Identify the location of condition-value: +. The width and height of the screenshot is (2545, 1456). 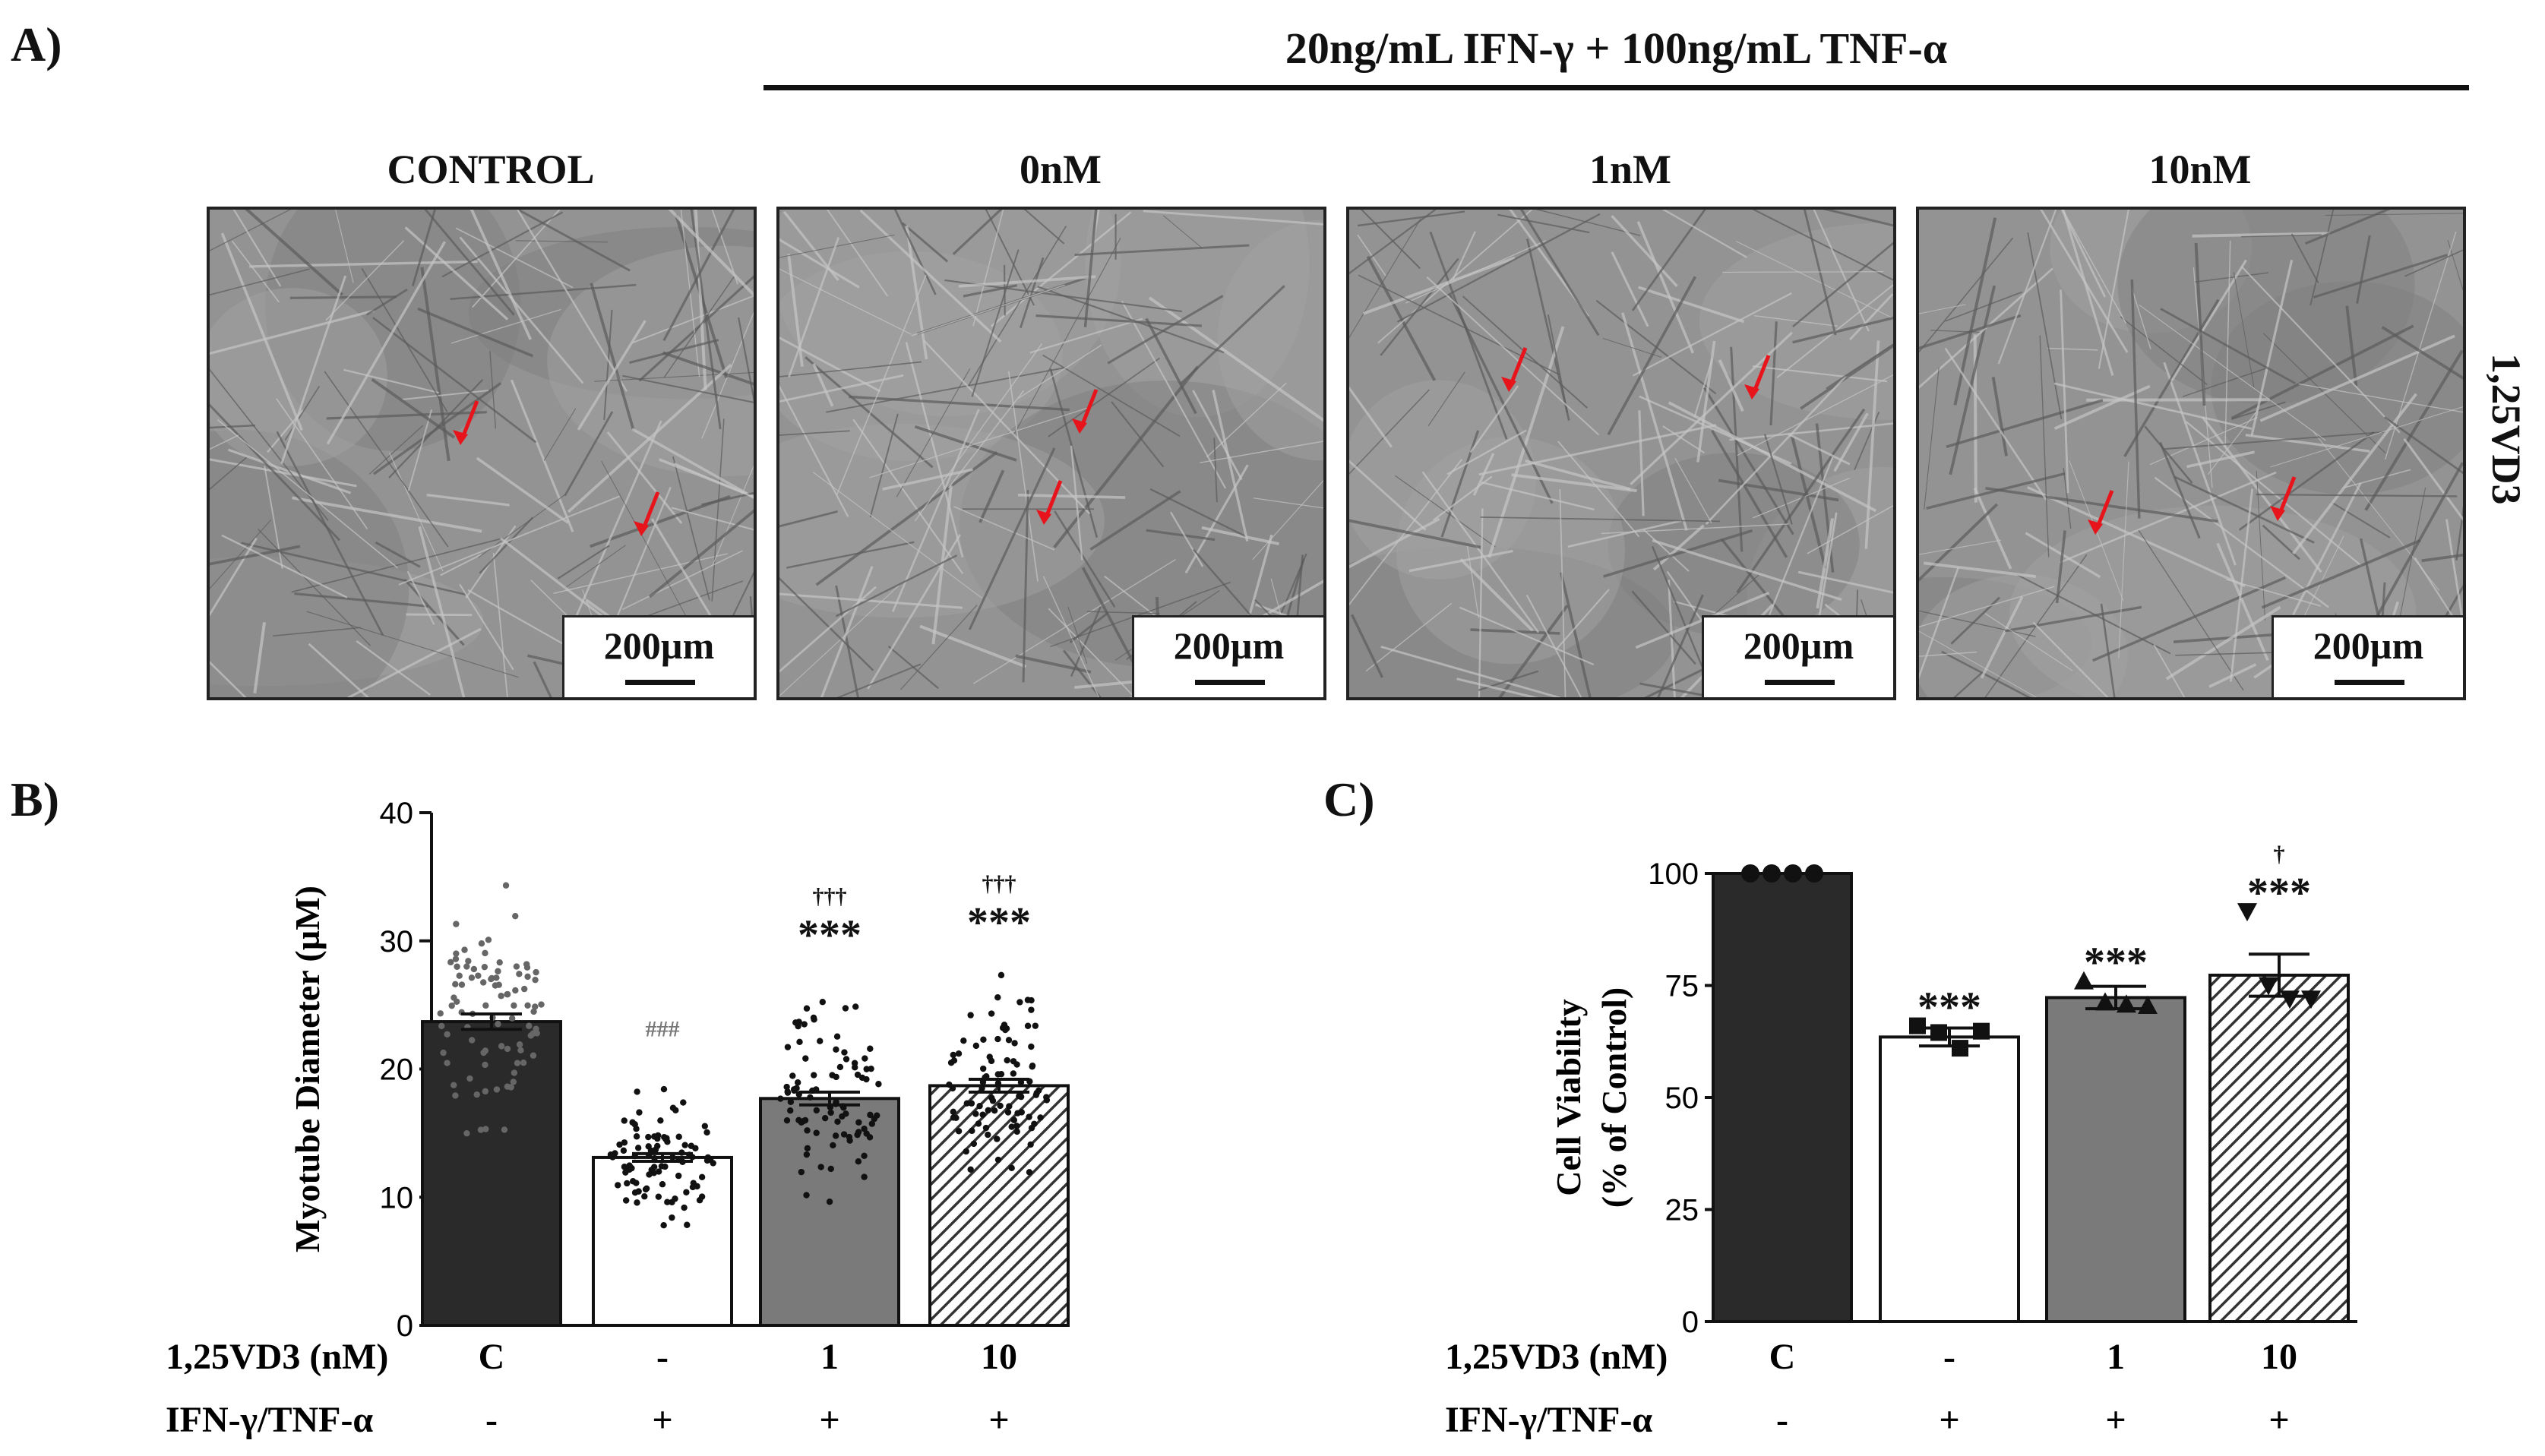
(829, 1420).